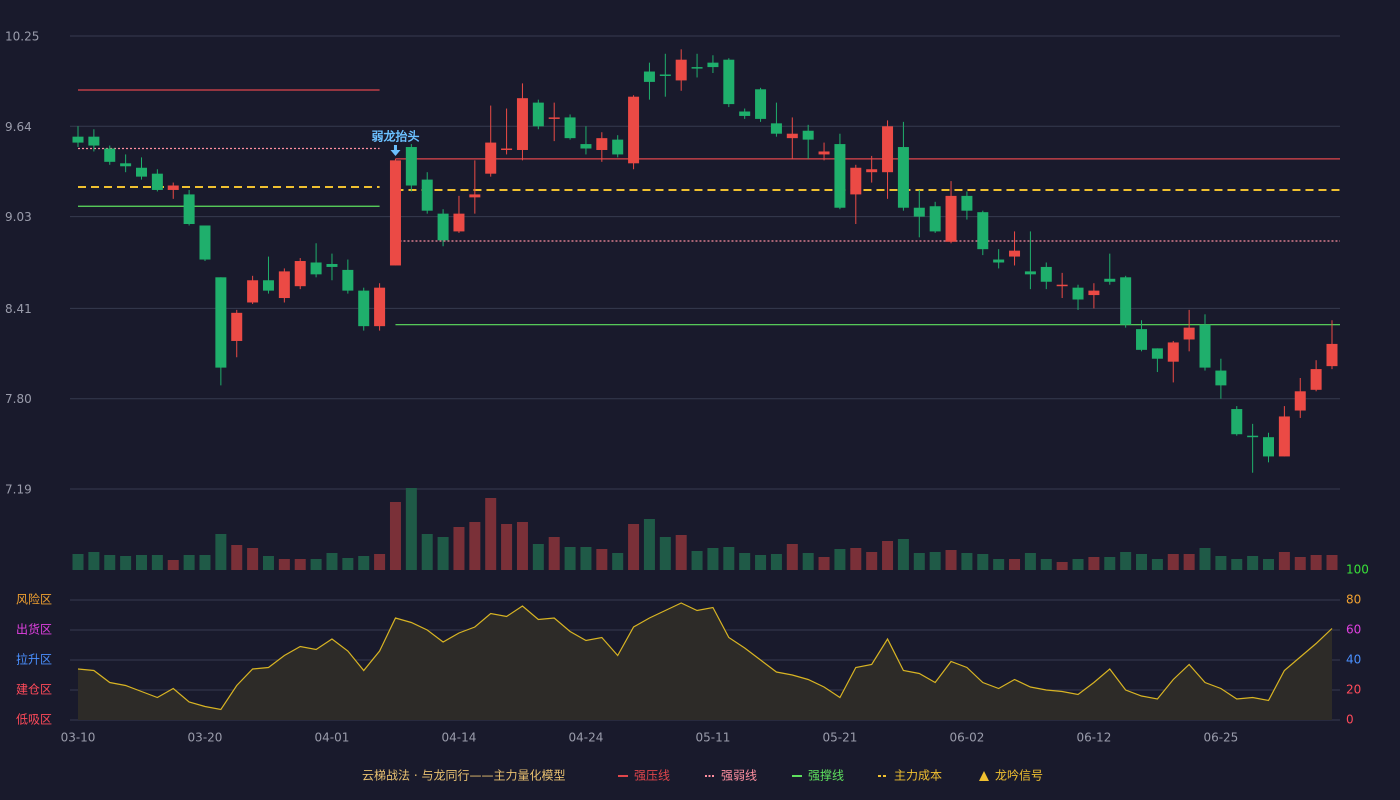 This screenshot has width=1400, height=800. What do you see at coordinates (1353, 630) in the screenshot?
I see `y2-tick-label: 60` at bounding box center [1353, 630].